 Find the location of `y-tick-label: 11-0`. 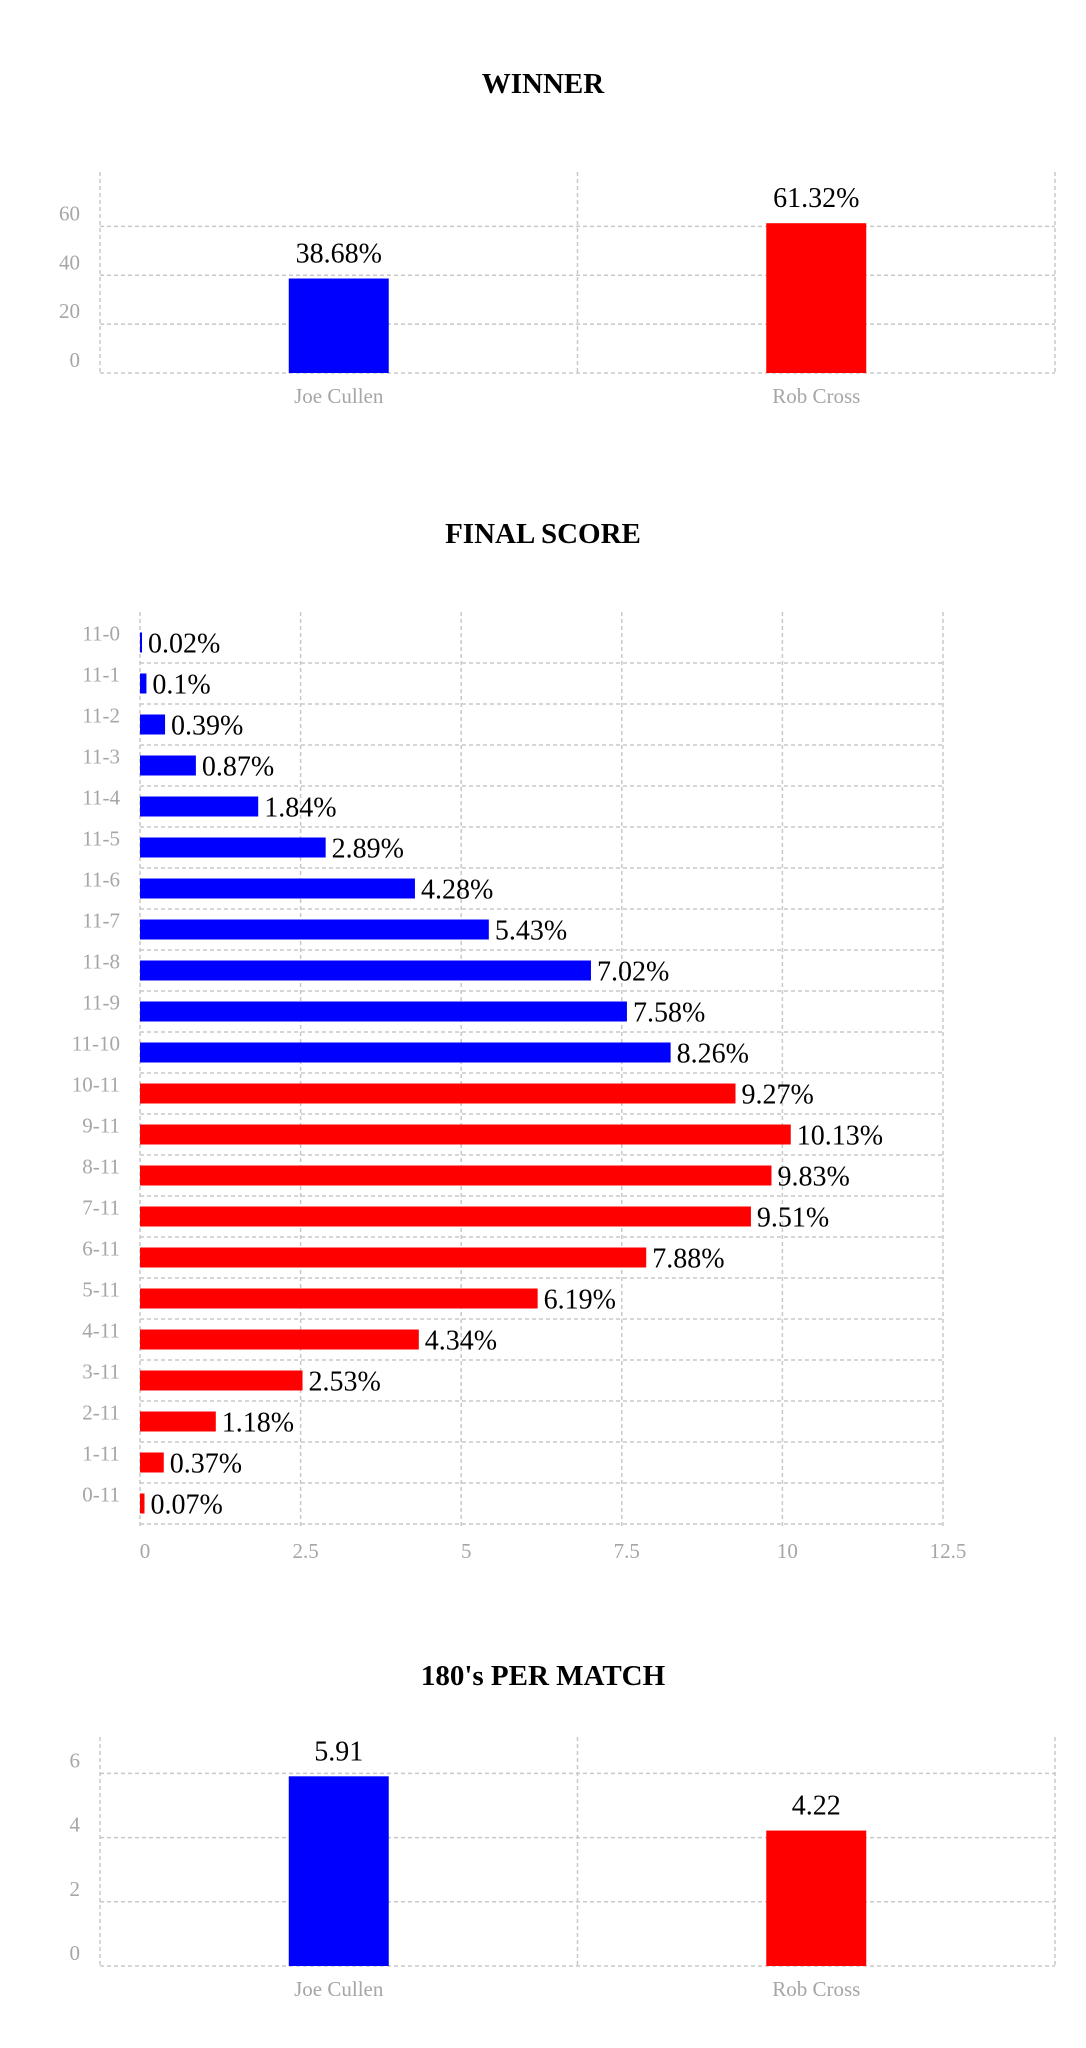

y-tick-label: 11-0 is located at coordinates (101, 634).